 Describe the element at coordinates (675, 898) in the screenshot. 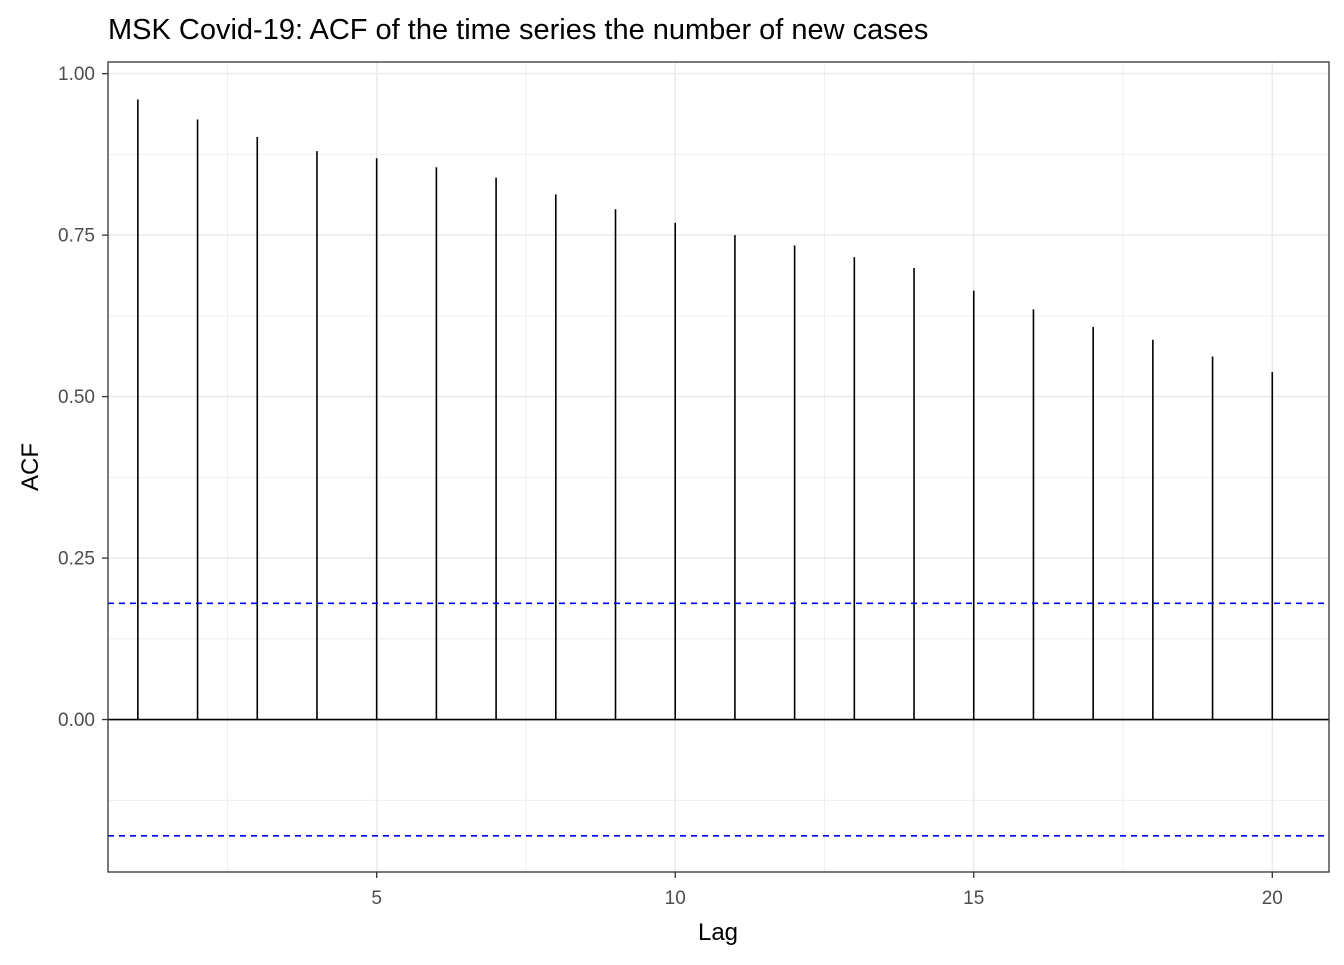

I see `x-tick-label-1: 10` at that location.